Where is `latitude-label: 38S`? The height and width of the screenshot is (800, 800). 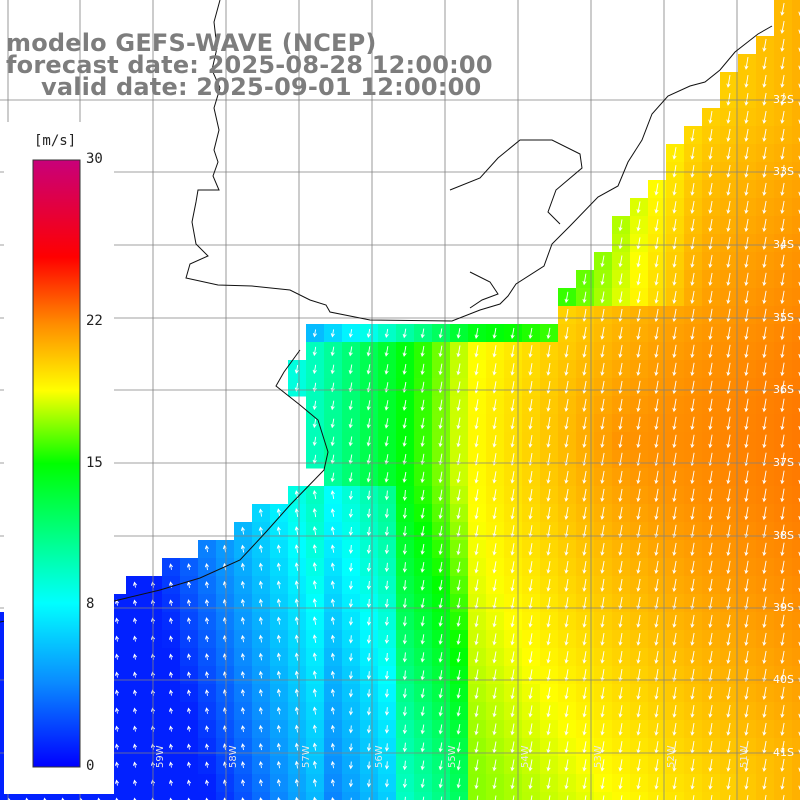
latitude-label: 38S is located at coordinates (783, 535).